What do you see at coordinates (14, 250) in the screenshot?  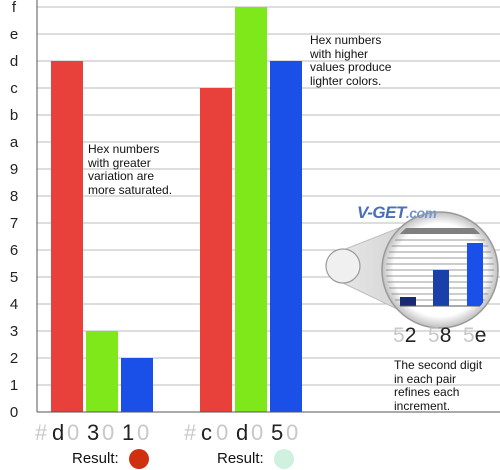 I see `y-tick-label: 6` at bounding box center [14, 250].